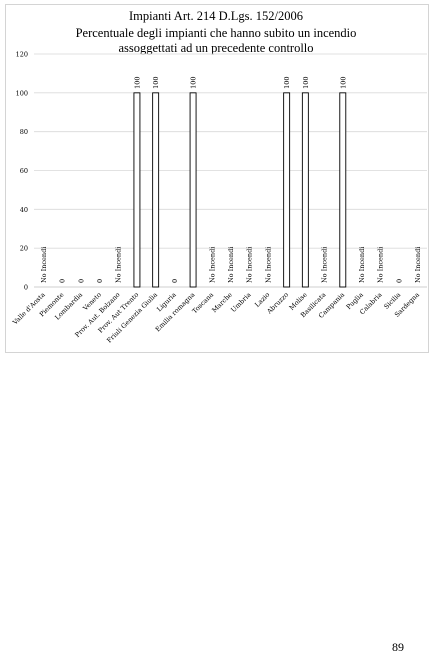 The height and width of the screenshot is (655, 432). What do you see at coordinates (362, 265) in the screenshot?
I see `data-label-17: No Incendi` at bounding box center [362, 265].